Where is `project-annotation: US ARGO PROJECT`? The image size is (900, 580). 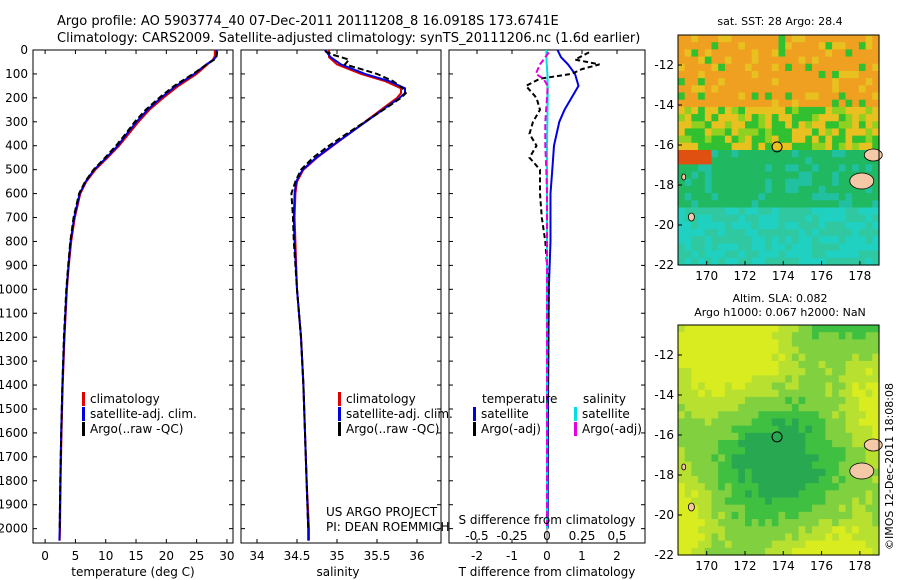 project-annotation: US ARGO PROJECT is located at coordinates (382, 512).